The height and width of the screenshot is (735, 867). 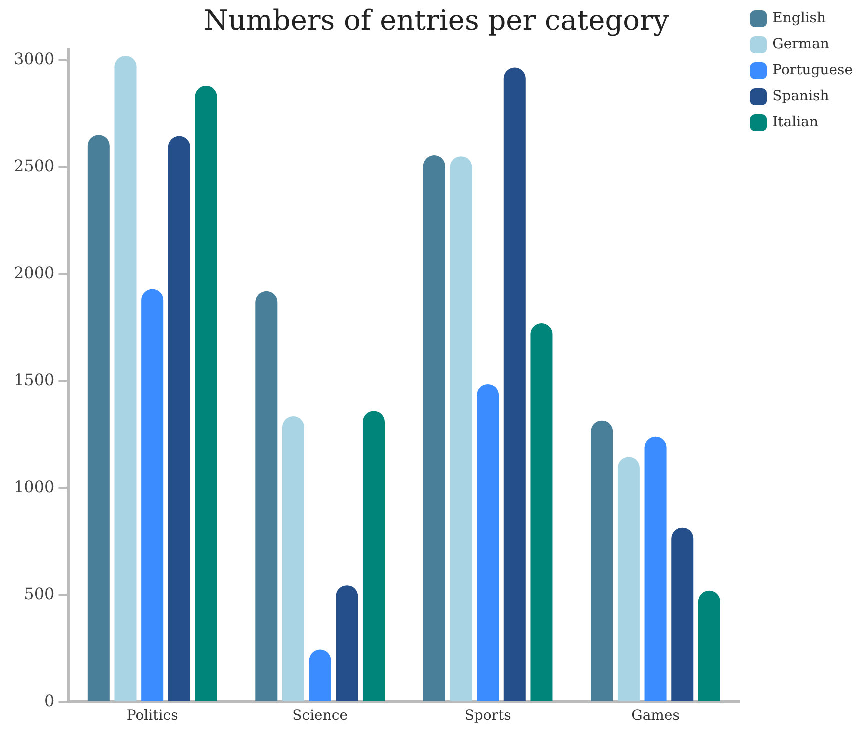 I want to click on y-tick-label: 2000, so click(x=34, y=272).